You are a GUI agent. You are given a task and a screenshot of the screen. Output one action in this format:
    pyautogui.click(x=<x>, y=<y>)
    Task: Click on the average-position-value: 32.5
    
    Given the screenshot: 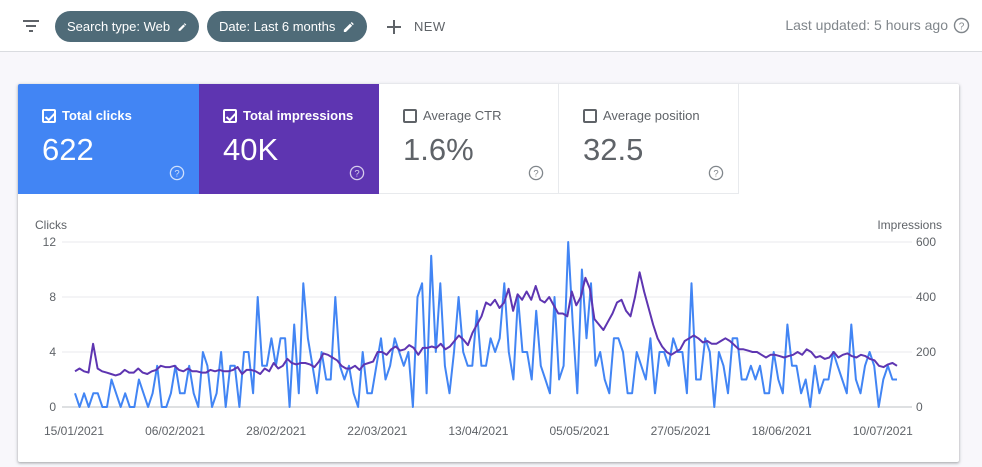 What is the action you would take?
    pyautogui.click(x=613, y=149)
    